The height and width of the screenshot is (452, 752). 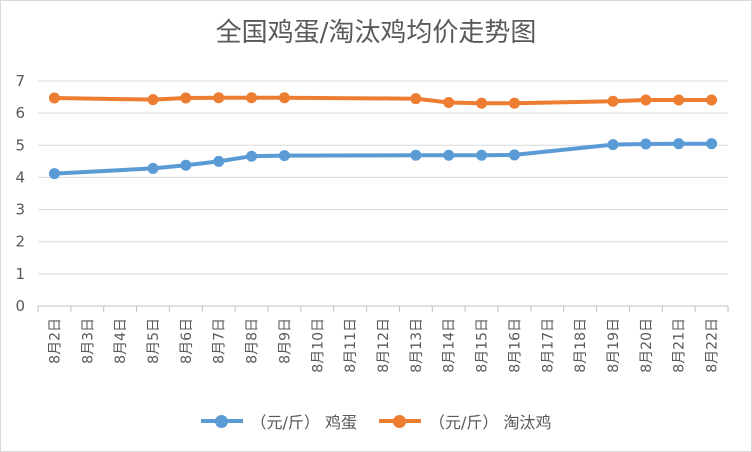 I want to click on legend: （元/斤） 鸡蛋 （元/斤） 淘汰鸡, so click(x=376, y=421).